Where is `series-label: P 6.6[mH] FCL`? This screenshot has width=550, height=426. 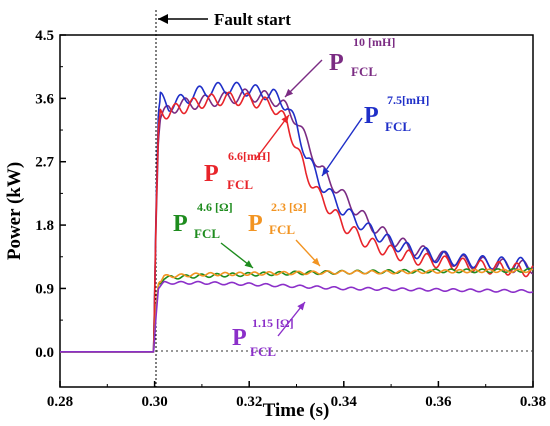
series-label: P 6.6[mH] FCL is located at coordinates (237, 170).